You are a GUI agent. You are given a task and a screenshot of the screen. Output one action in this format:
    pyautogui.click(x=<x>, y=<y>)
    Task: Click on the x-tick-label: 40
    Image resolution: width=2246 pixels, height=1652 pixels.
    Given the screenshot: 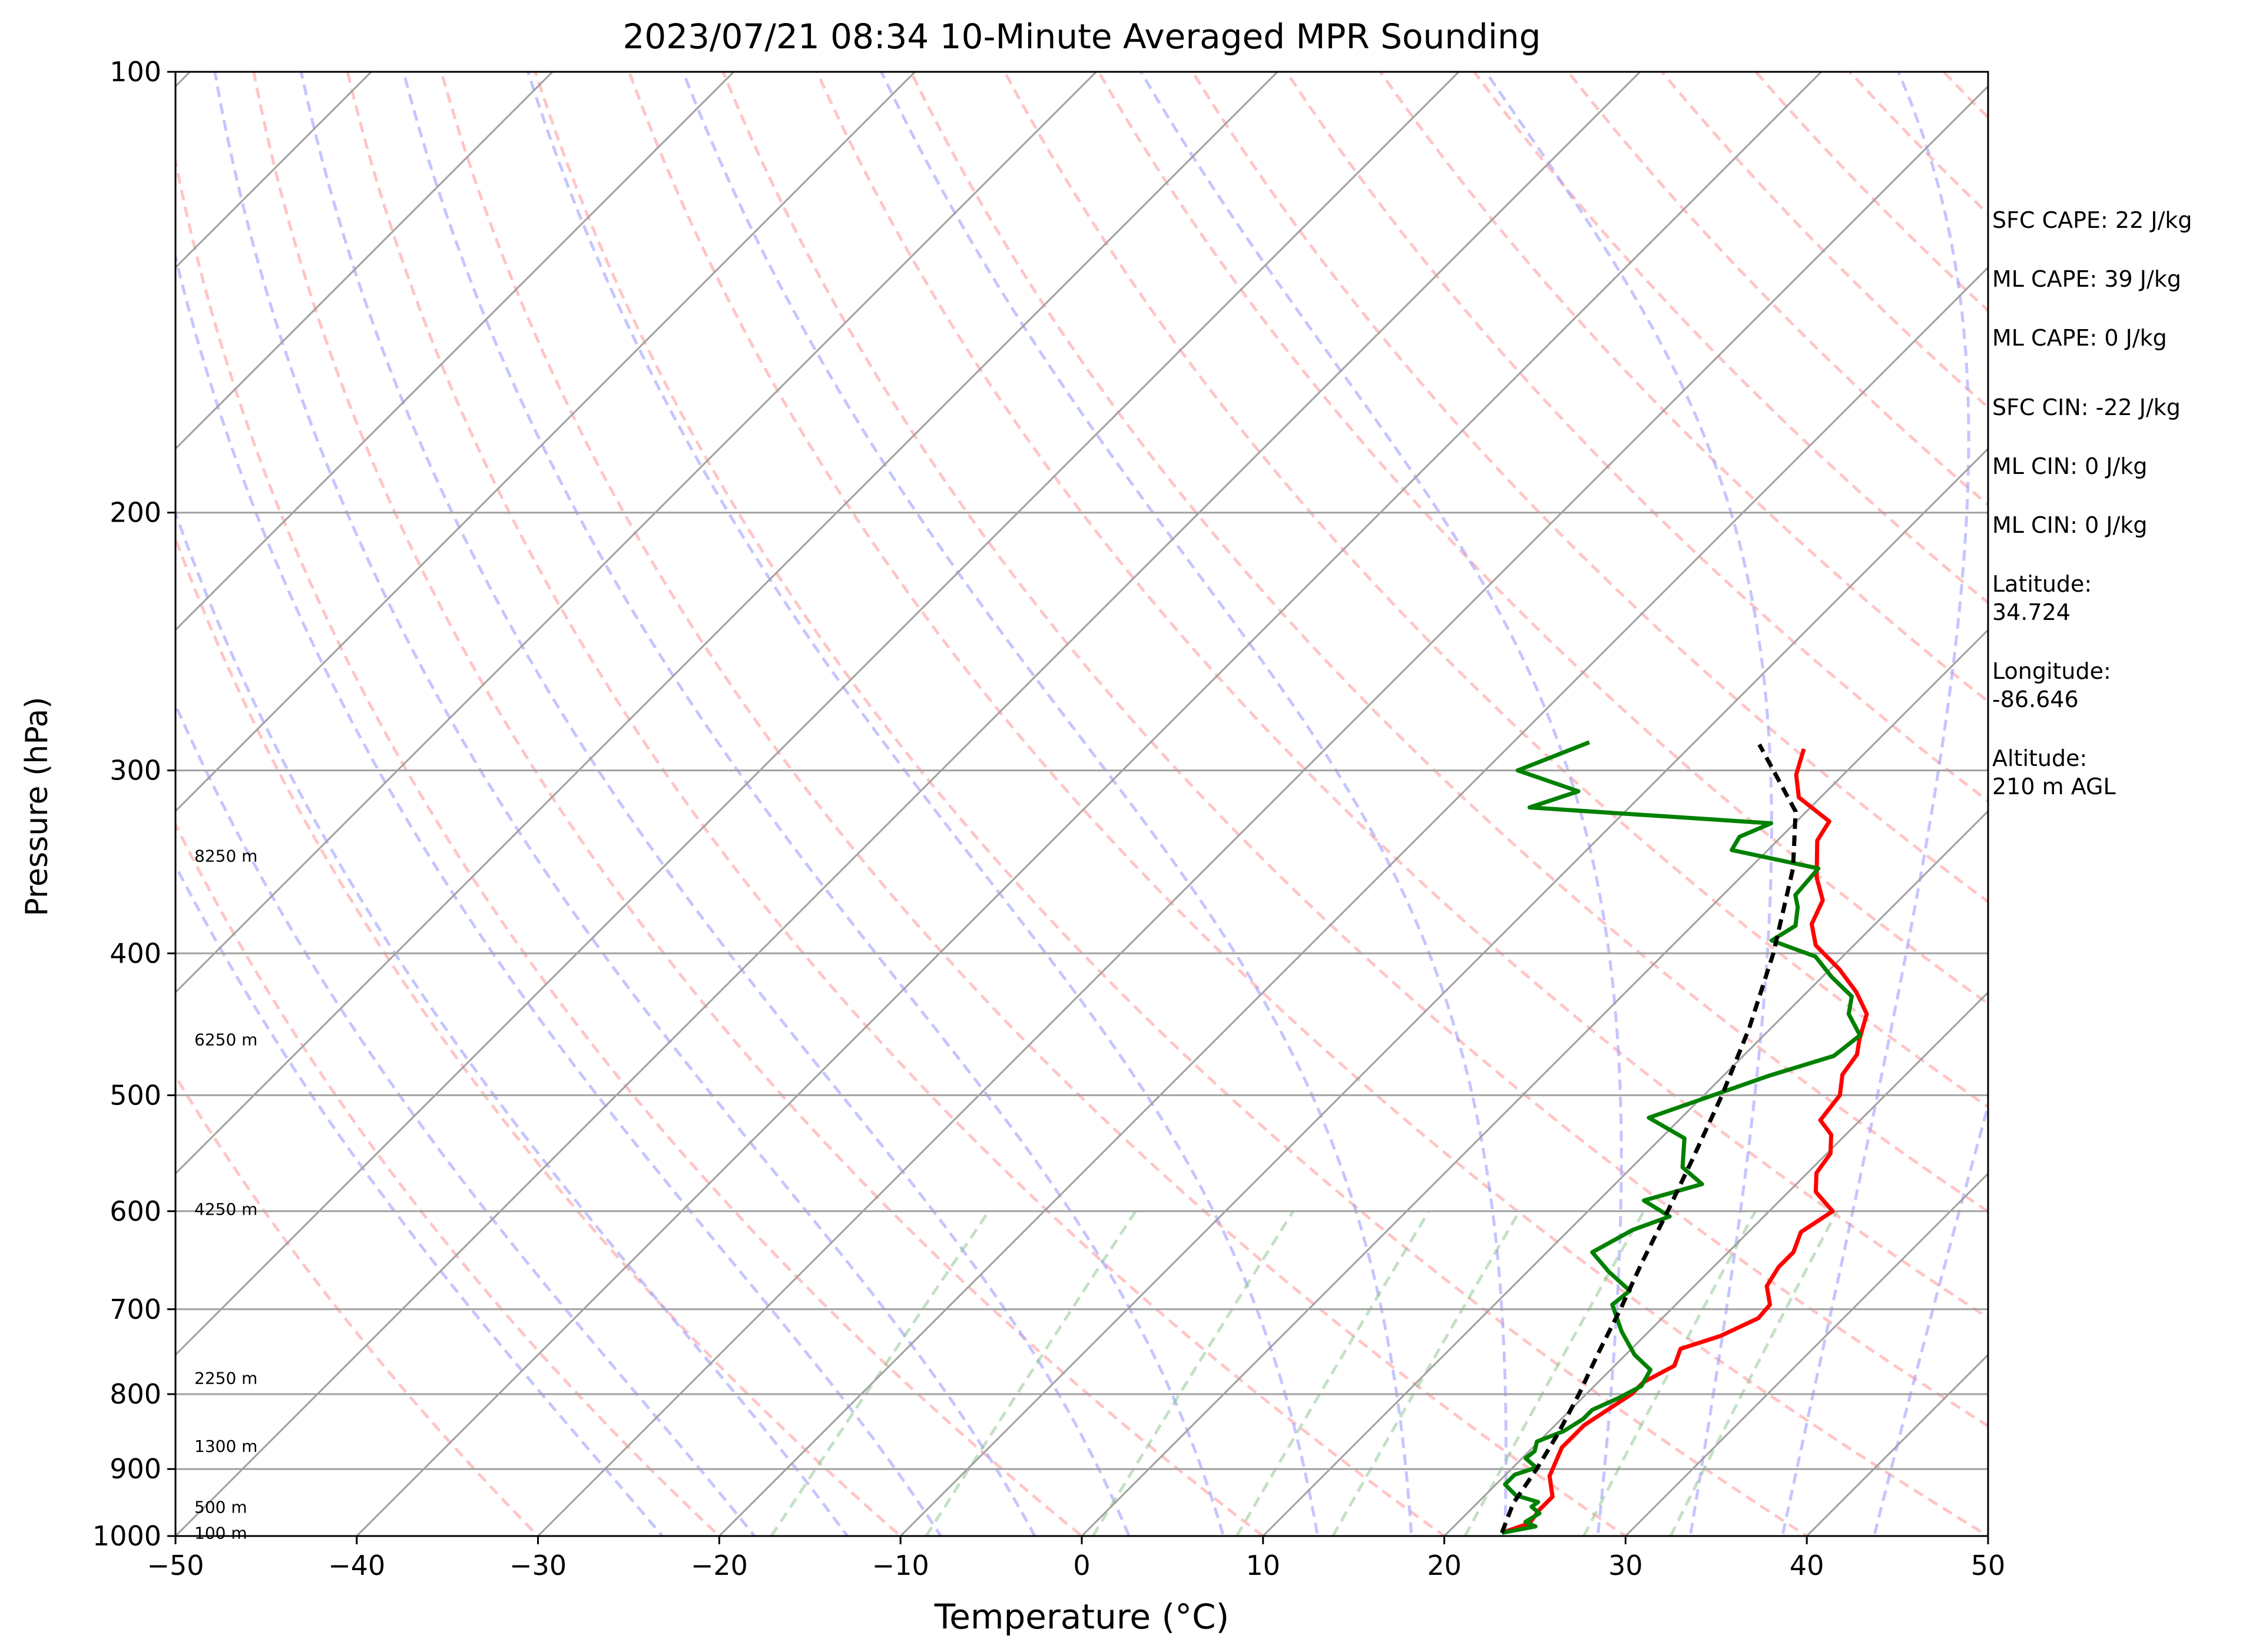 What is the action you would take?
    pyautogui.click(x=1807, y=1565)
    